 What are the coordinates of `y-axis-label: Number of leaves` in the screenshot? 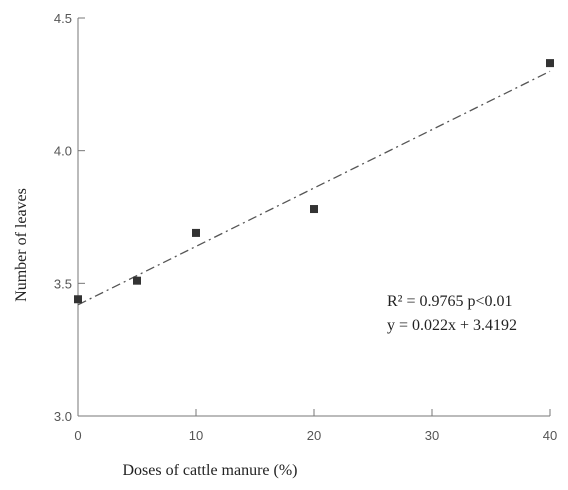 It's located at (21, 245).